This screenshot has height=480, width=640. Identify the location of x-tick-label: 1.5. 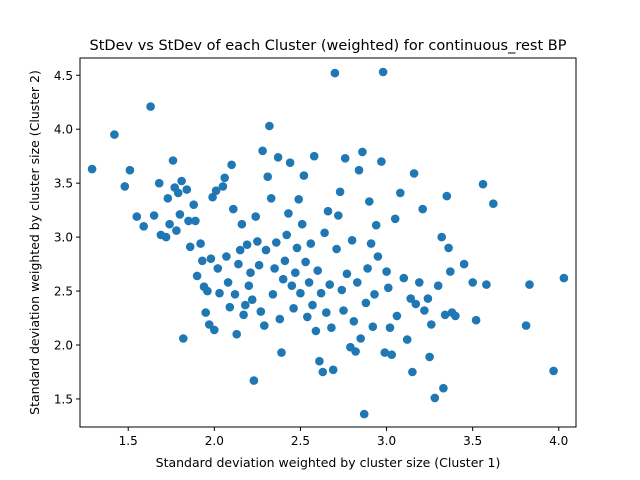
(128, 441).